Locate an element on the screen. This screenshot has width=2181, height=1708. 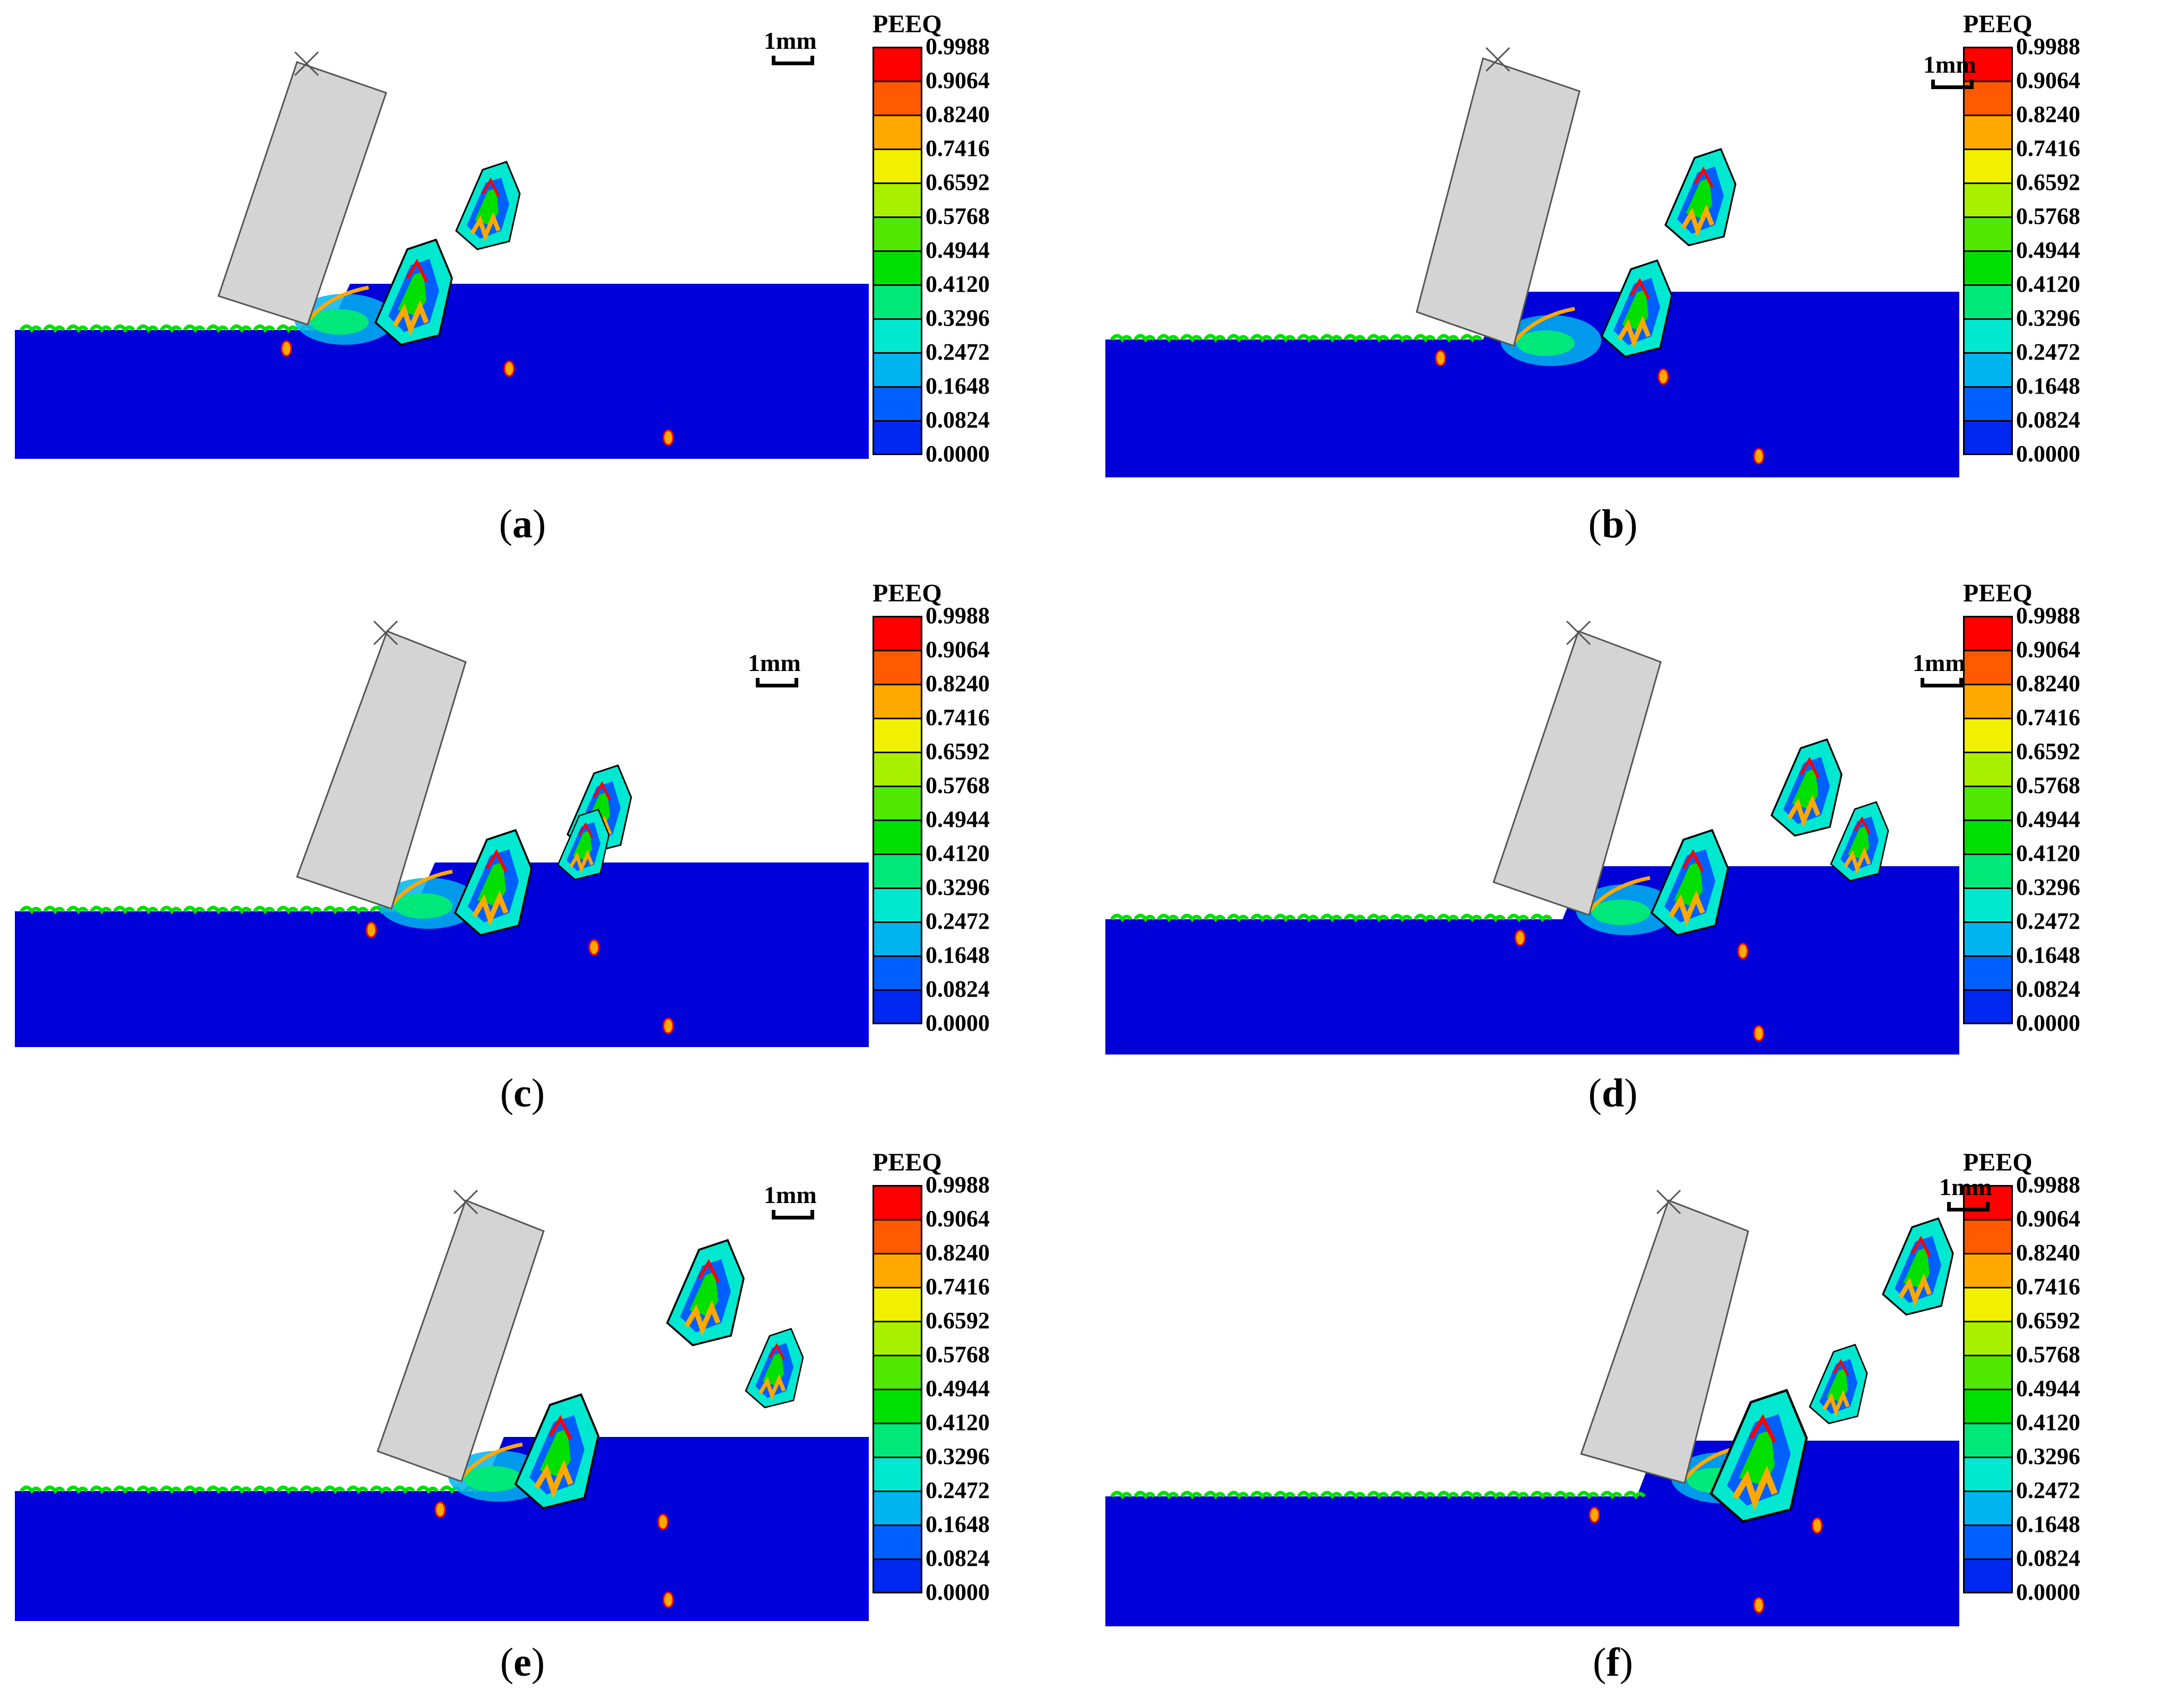
colorbar-tick-label: 0.0824 is located at coordinates (958, 420).